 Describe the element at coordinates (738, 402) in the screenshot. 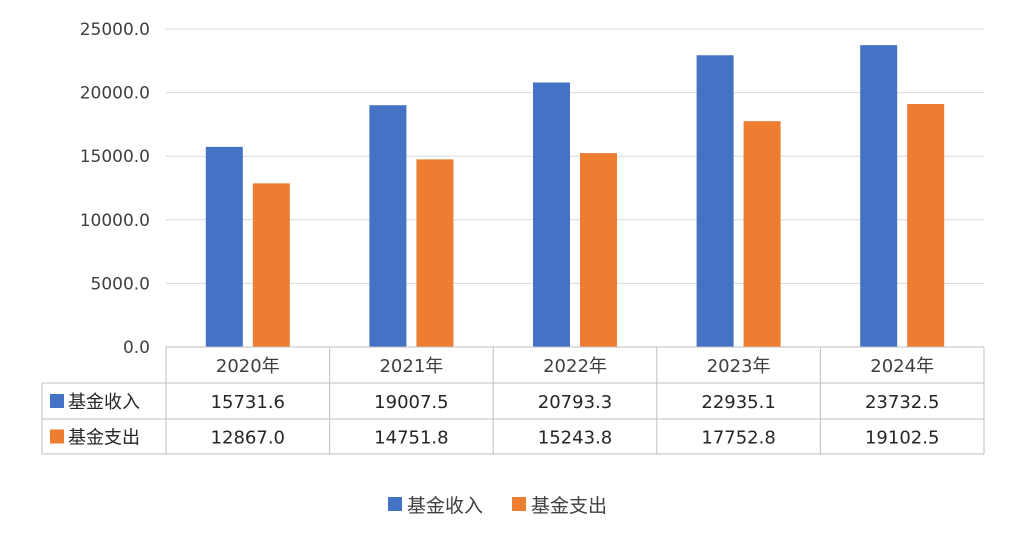

I see `data-label: 22935.1` at that location.